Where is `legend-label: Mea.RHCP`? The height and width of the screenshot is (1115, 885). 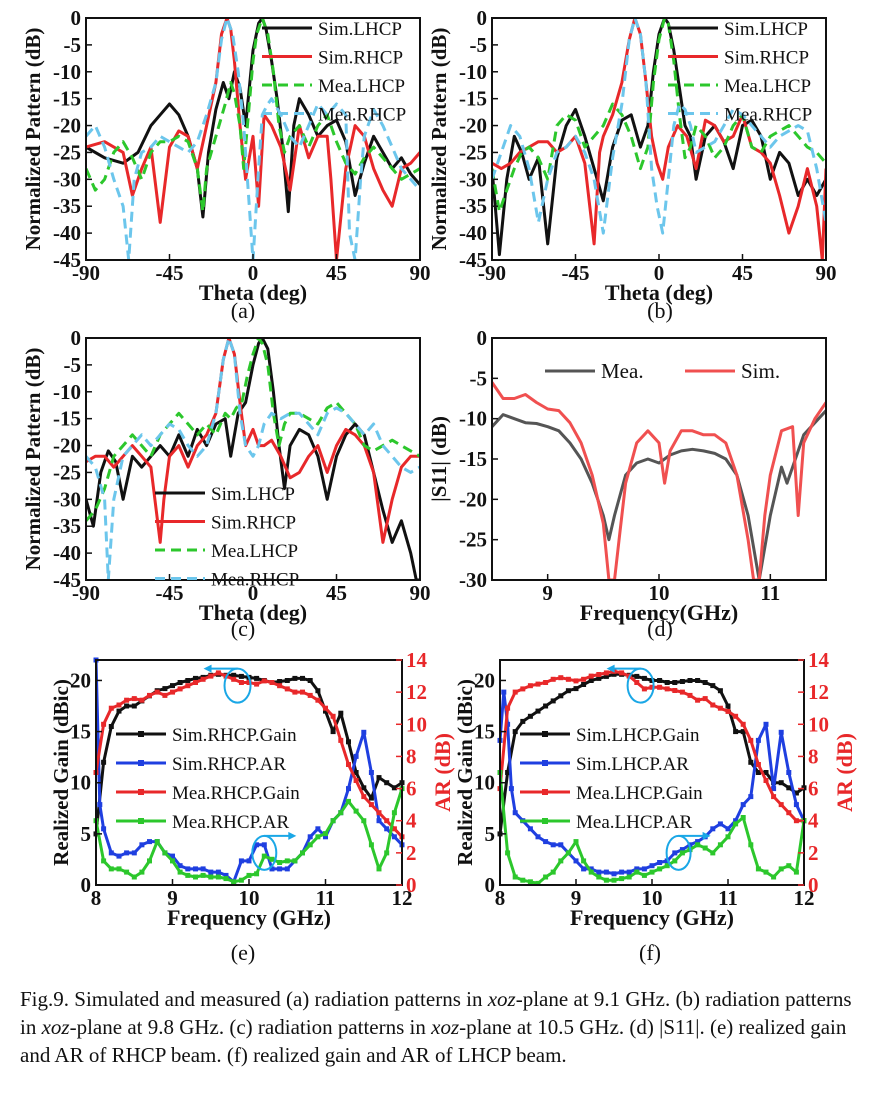
legend-label: Mea.RHCP is located at coordinates (362, 115).